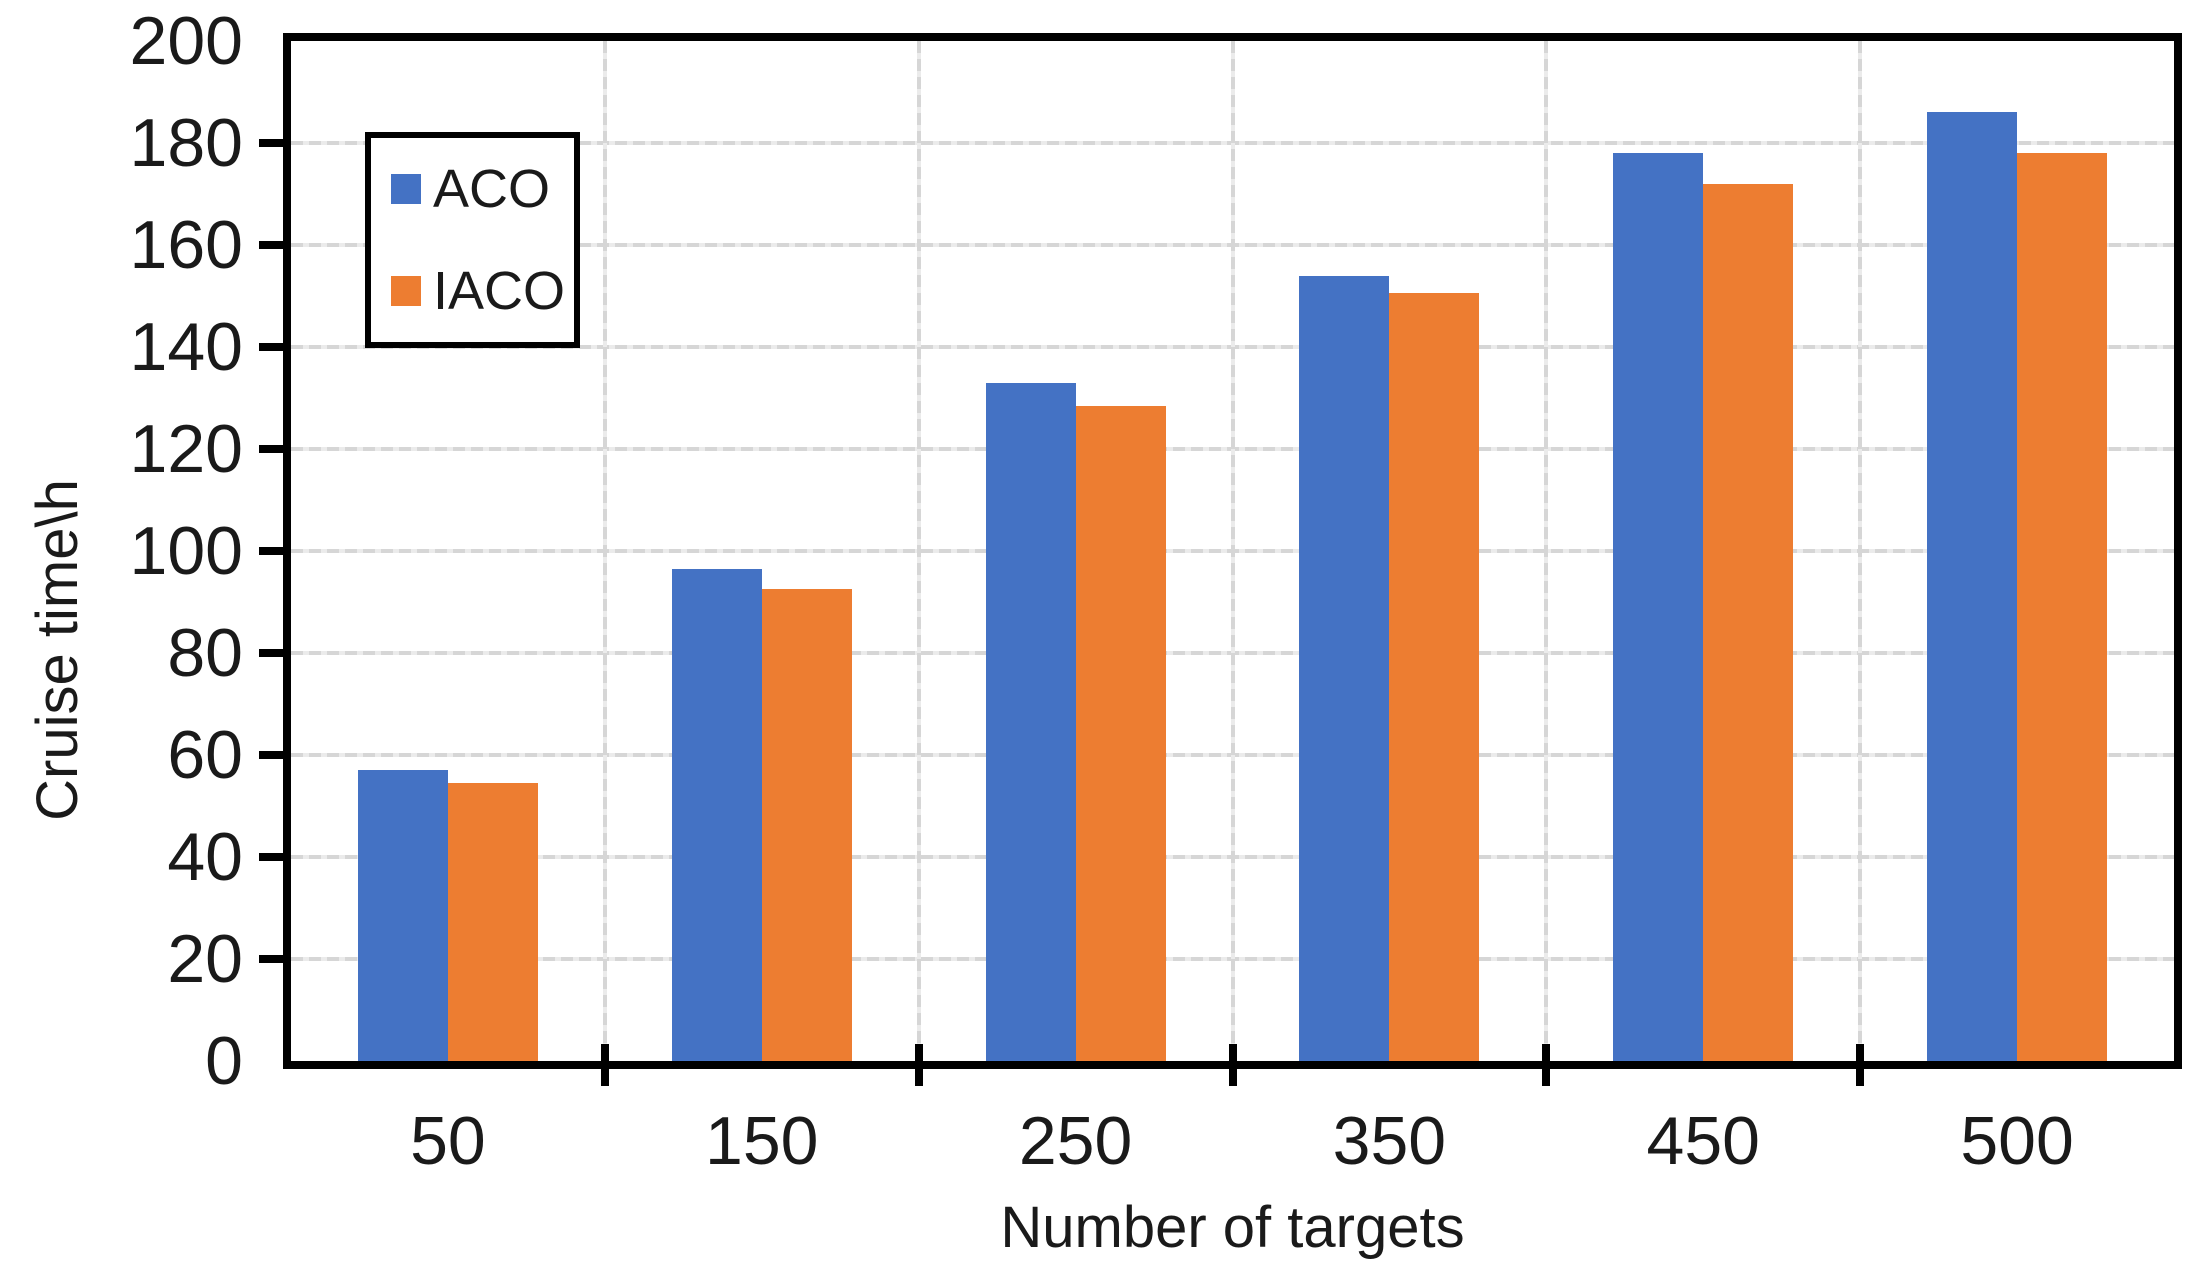 The width and height of the screenshot is (2208, 1288). Describe the element at coordinates (224, 1061) in the screenshot. I see `y-tick-label-0: 0` at that location.